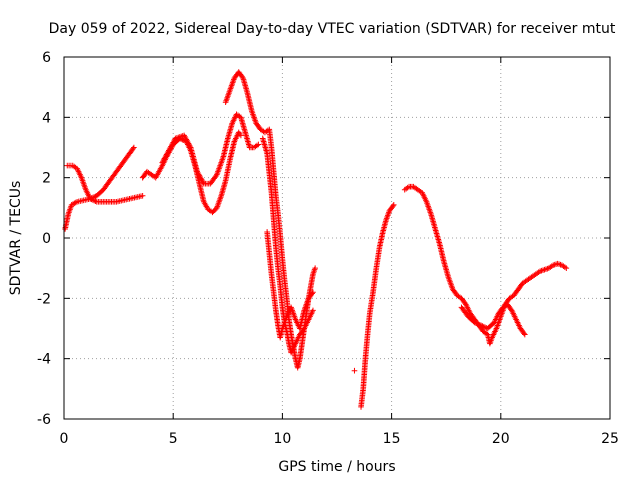  I want to click on x-tick-label: 25, so click(610, 439).